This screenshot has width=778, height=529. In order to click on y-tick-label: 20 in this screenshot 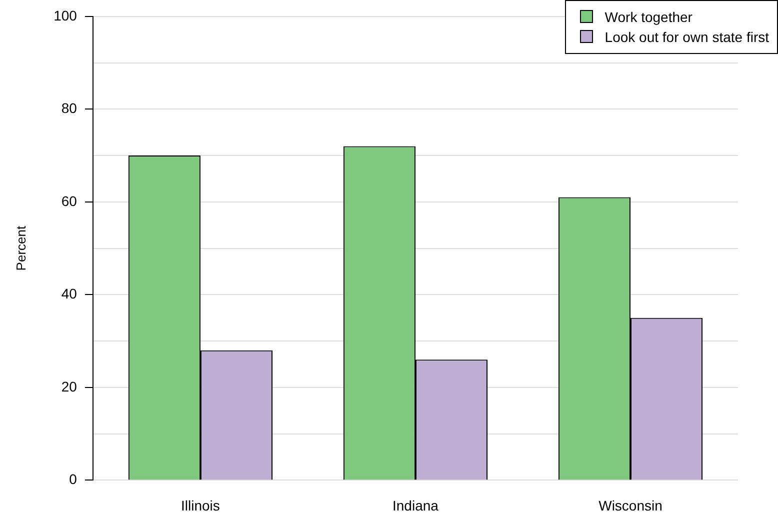, I will do `click(69, 386)`.